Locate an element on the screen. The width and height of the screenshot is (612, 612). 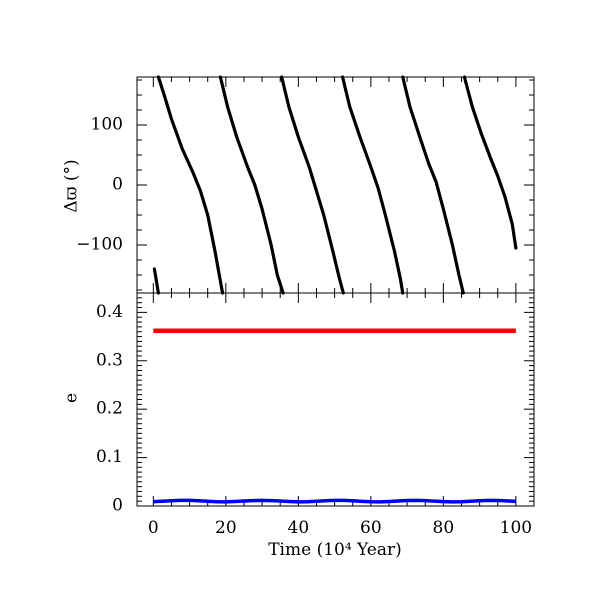
x-tick-label: 60 is located at coordinates (371, 528).